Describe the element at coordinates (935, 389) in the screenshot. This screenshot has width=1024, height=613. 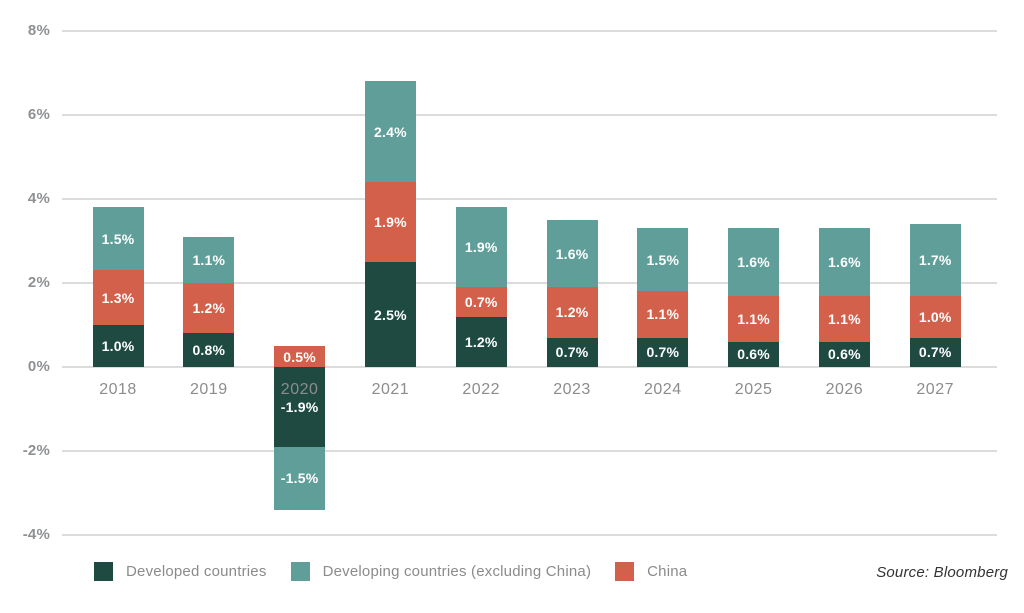
I see `x-axis-year-label: 2027` at that location.